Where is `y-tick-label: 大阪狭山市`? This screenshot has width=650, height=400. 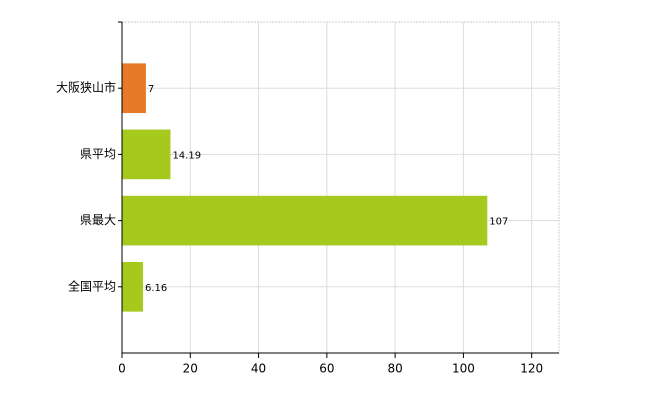
y-tick-label: 大阪狭山市 is located at coordinates (86, 87).